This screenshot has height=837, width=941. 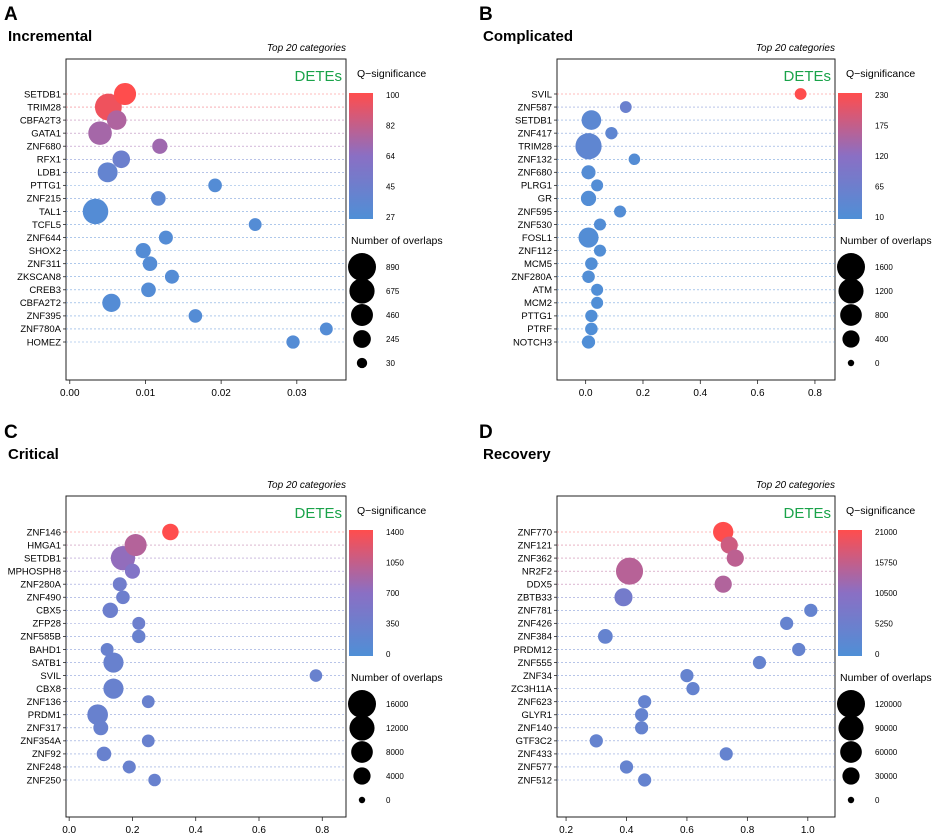 I want to click on y-tick-label: ZNF644, so click(x=44, y=238).